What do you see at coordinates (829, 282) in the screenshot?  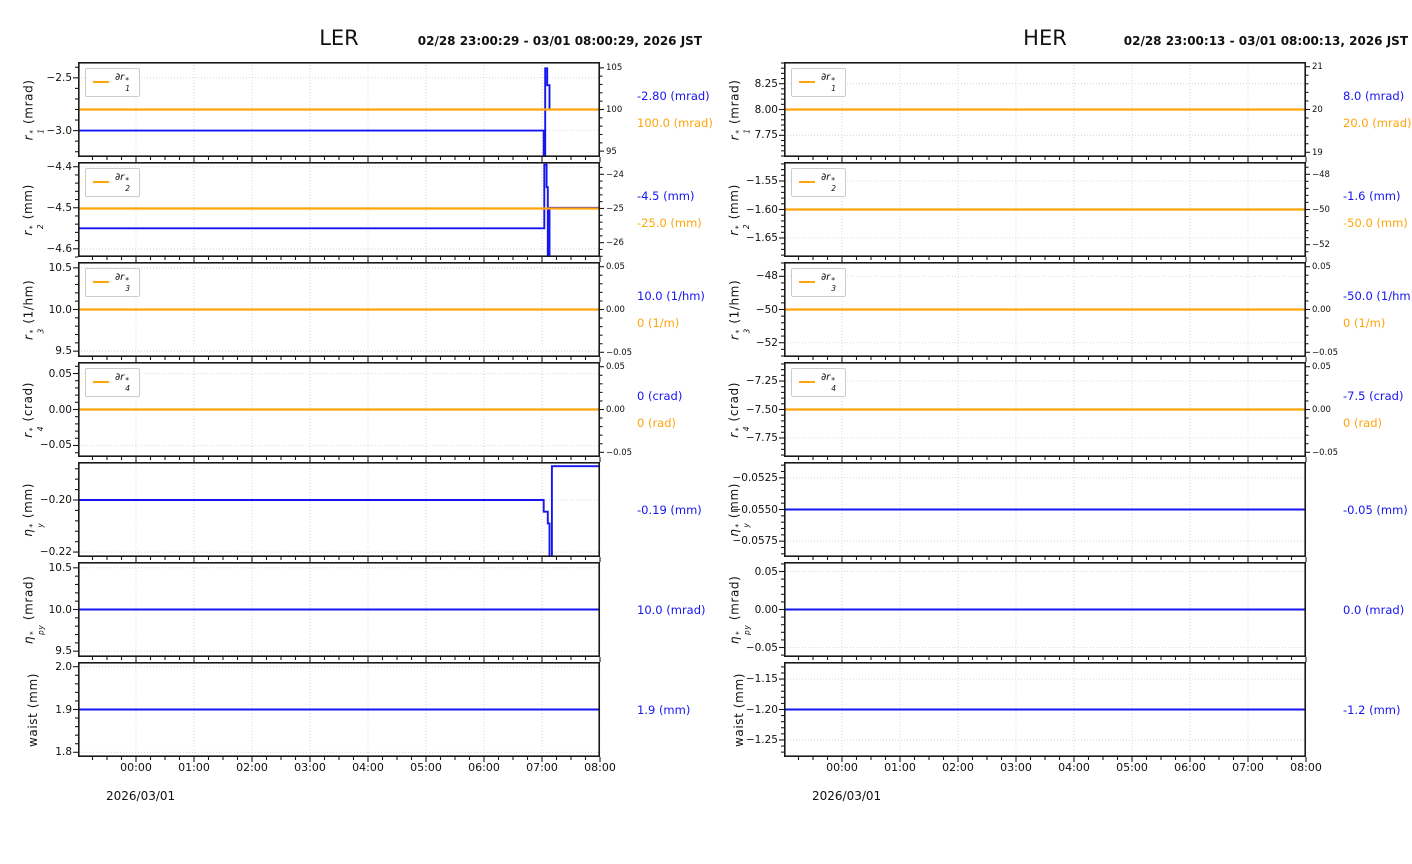 I see `legend-label: ∂r * 3` at bounding box center [829, 282].